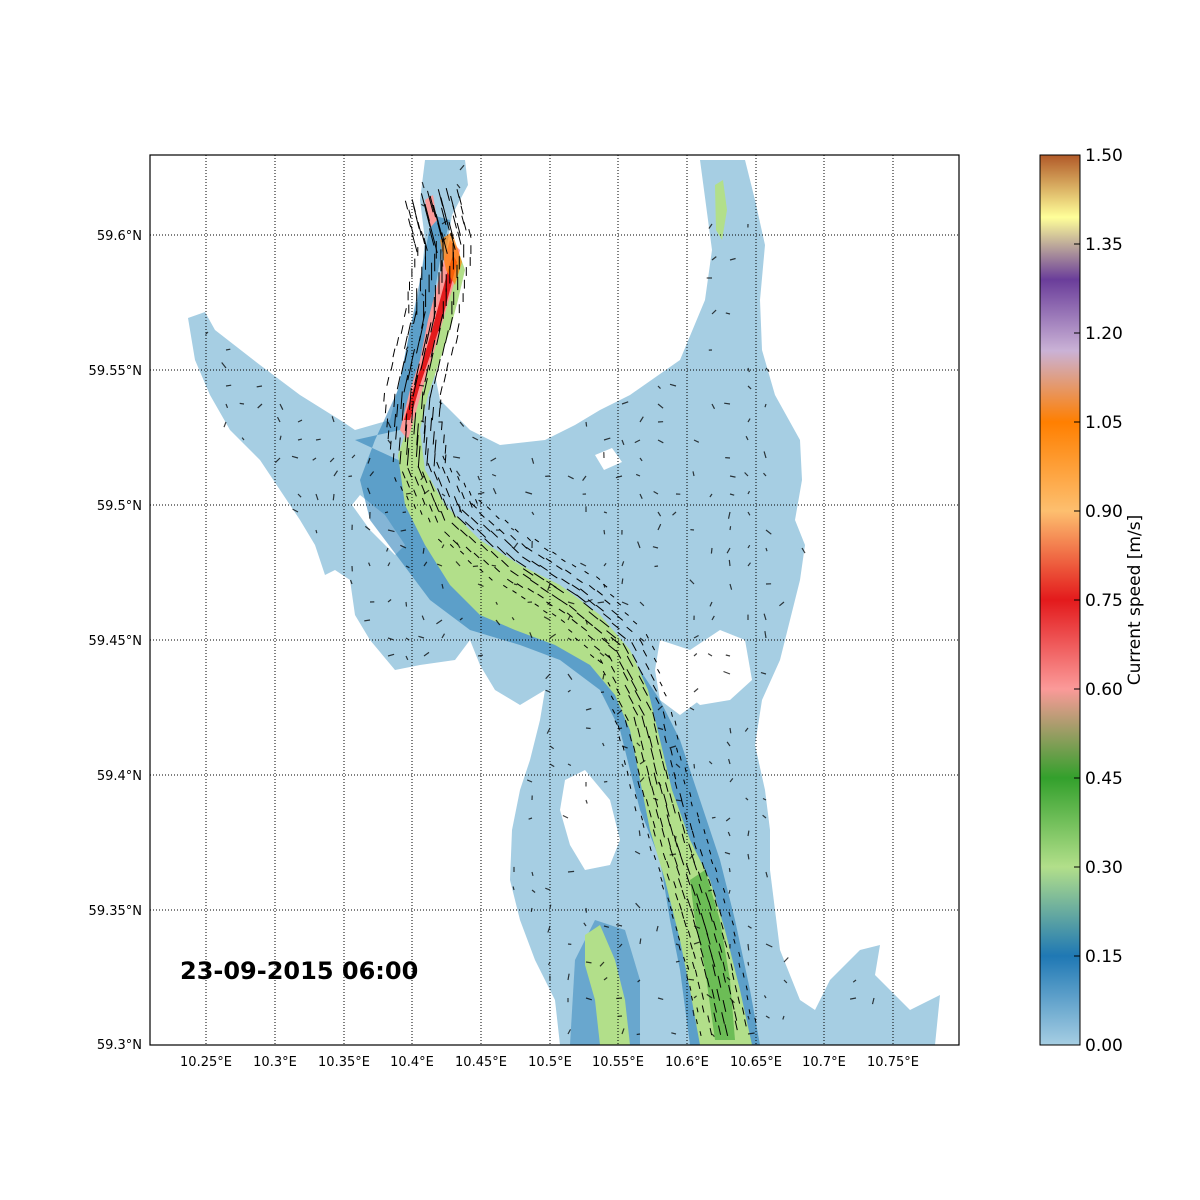 The width and height of the screenshot is (1200, 1200). Describe the element at coordinates (1060, 600) in the screenshot. I see `colorbar-gradient` at that location.